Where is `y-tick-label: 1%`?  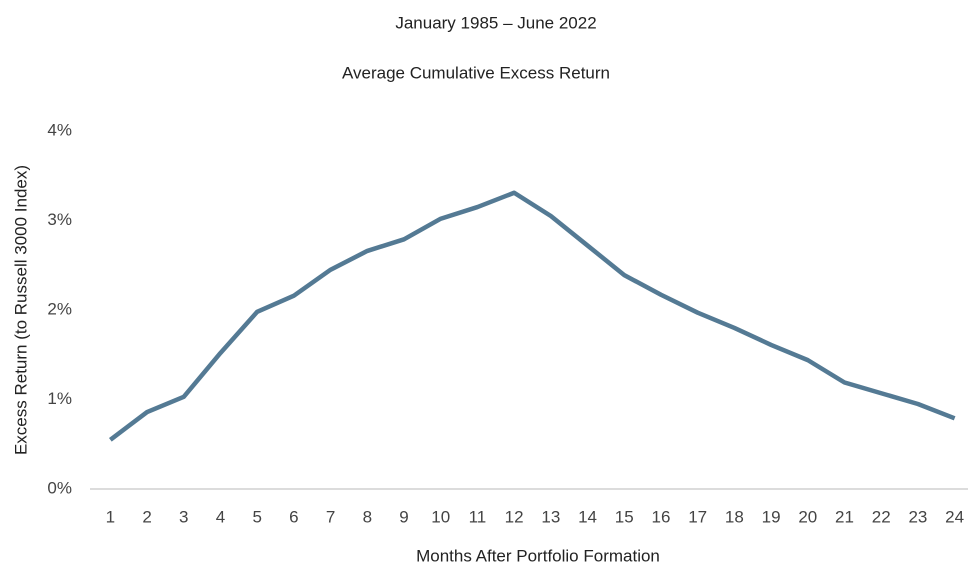 y-tick-label: 1% is located at coordinates (59, 398).